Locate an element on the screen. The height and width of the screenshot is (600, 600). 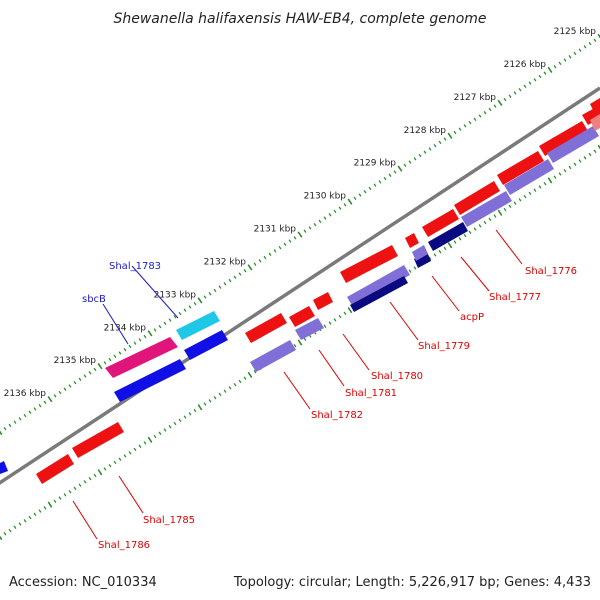
label-sbcB: sbcB is located at coordinates (94, 299).